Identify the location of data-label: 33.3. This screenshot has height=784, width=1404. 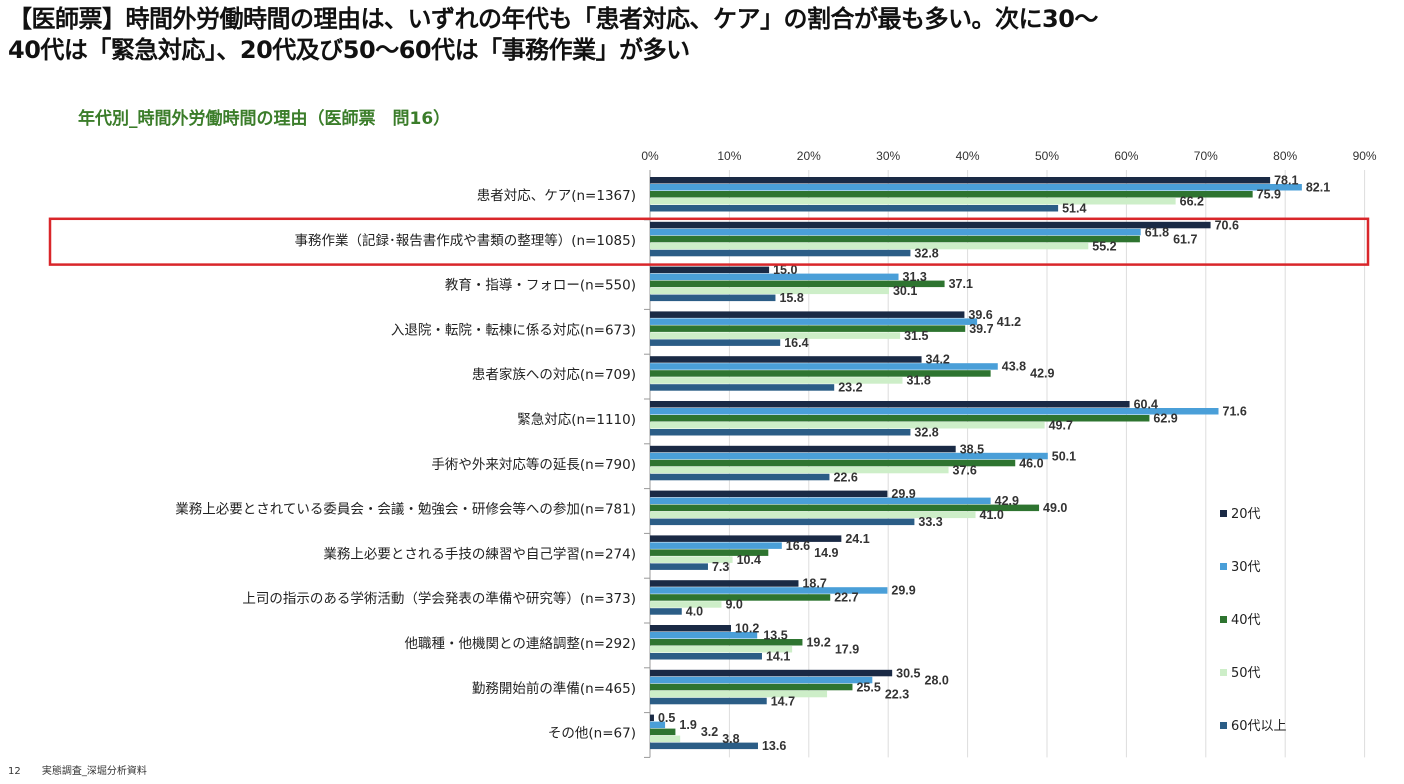
(930, 522).